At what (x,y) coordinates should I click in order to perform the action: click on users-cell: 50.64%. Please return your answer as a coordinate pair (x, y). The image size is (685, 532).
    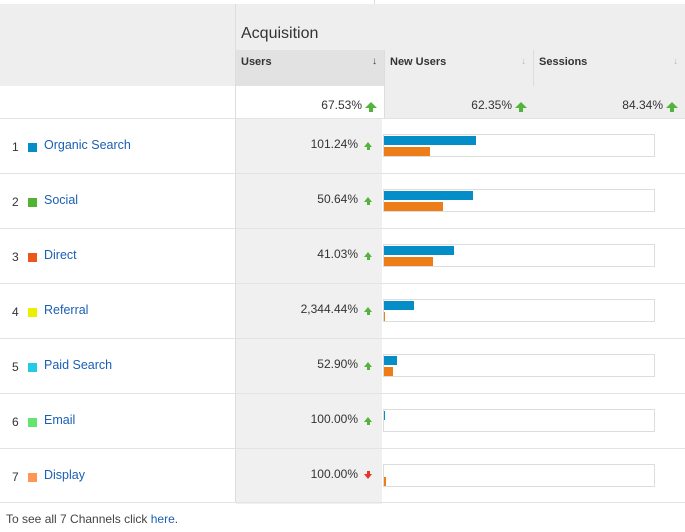
    Looking at the image, I should click on (309, 201).